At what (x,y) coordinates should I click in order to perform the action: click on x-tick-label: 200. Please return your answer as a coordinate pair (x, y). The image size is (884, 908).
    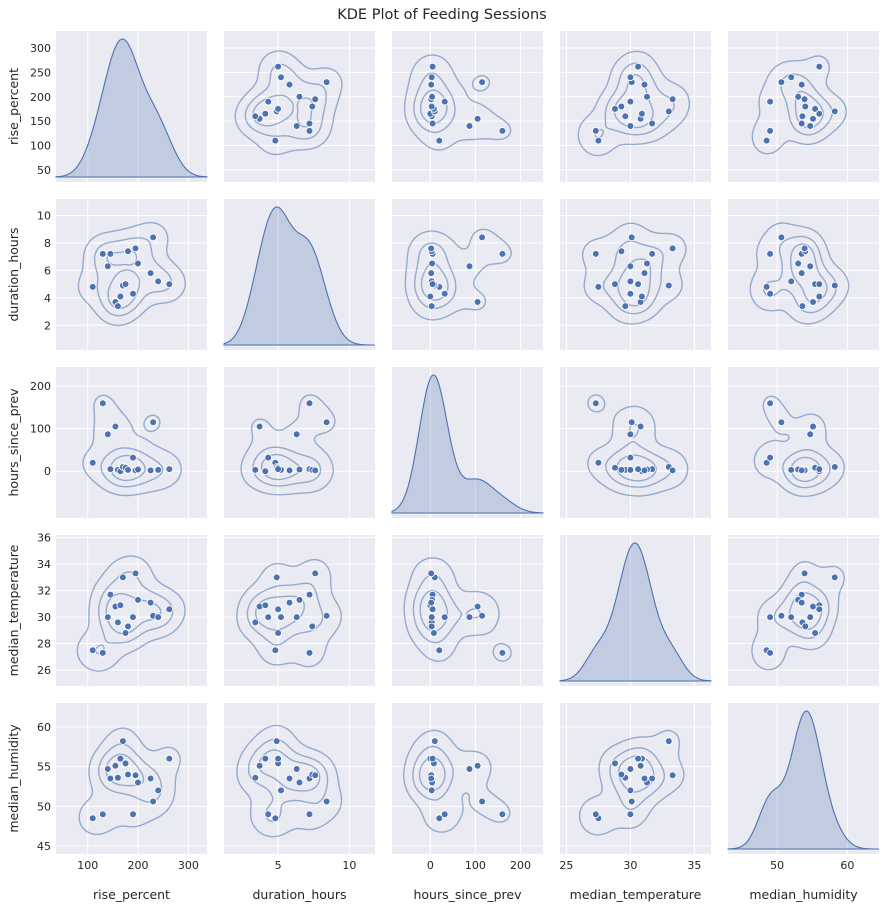
    Looking at the image, I should click on (138, 865).